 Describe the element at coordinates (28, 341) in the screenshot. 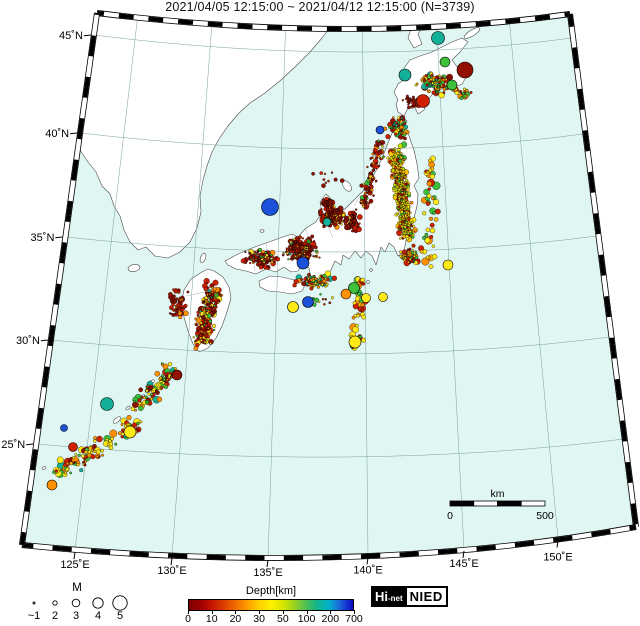

I see `lat-label: 30˚N` at that location.